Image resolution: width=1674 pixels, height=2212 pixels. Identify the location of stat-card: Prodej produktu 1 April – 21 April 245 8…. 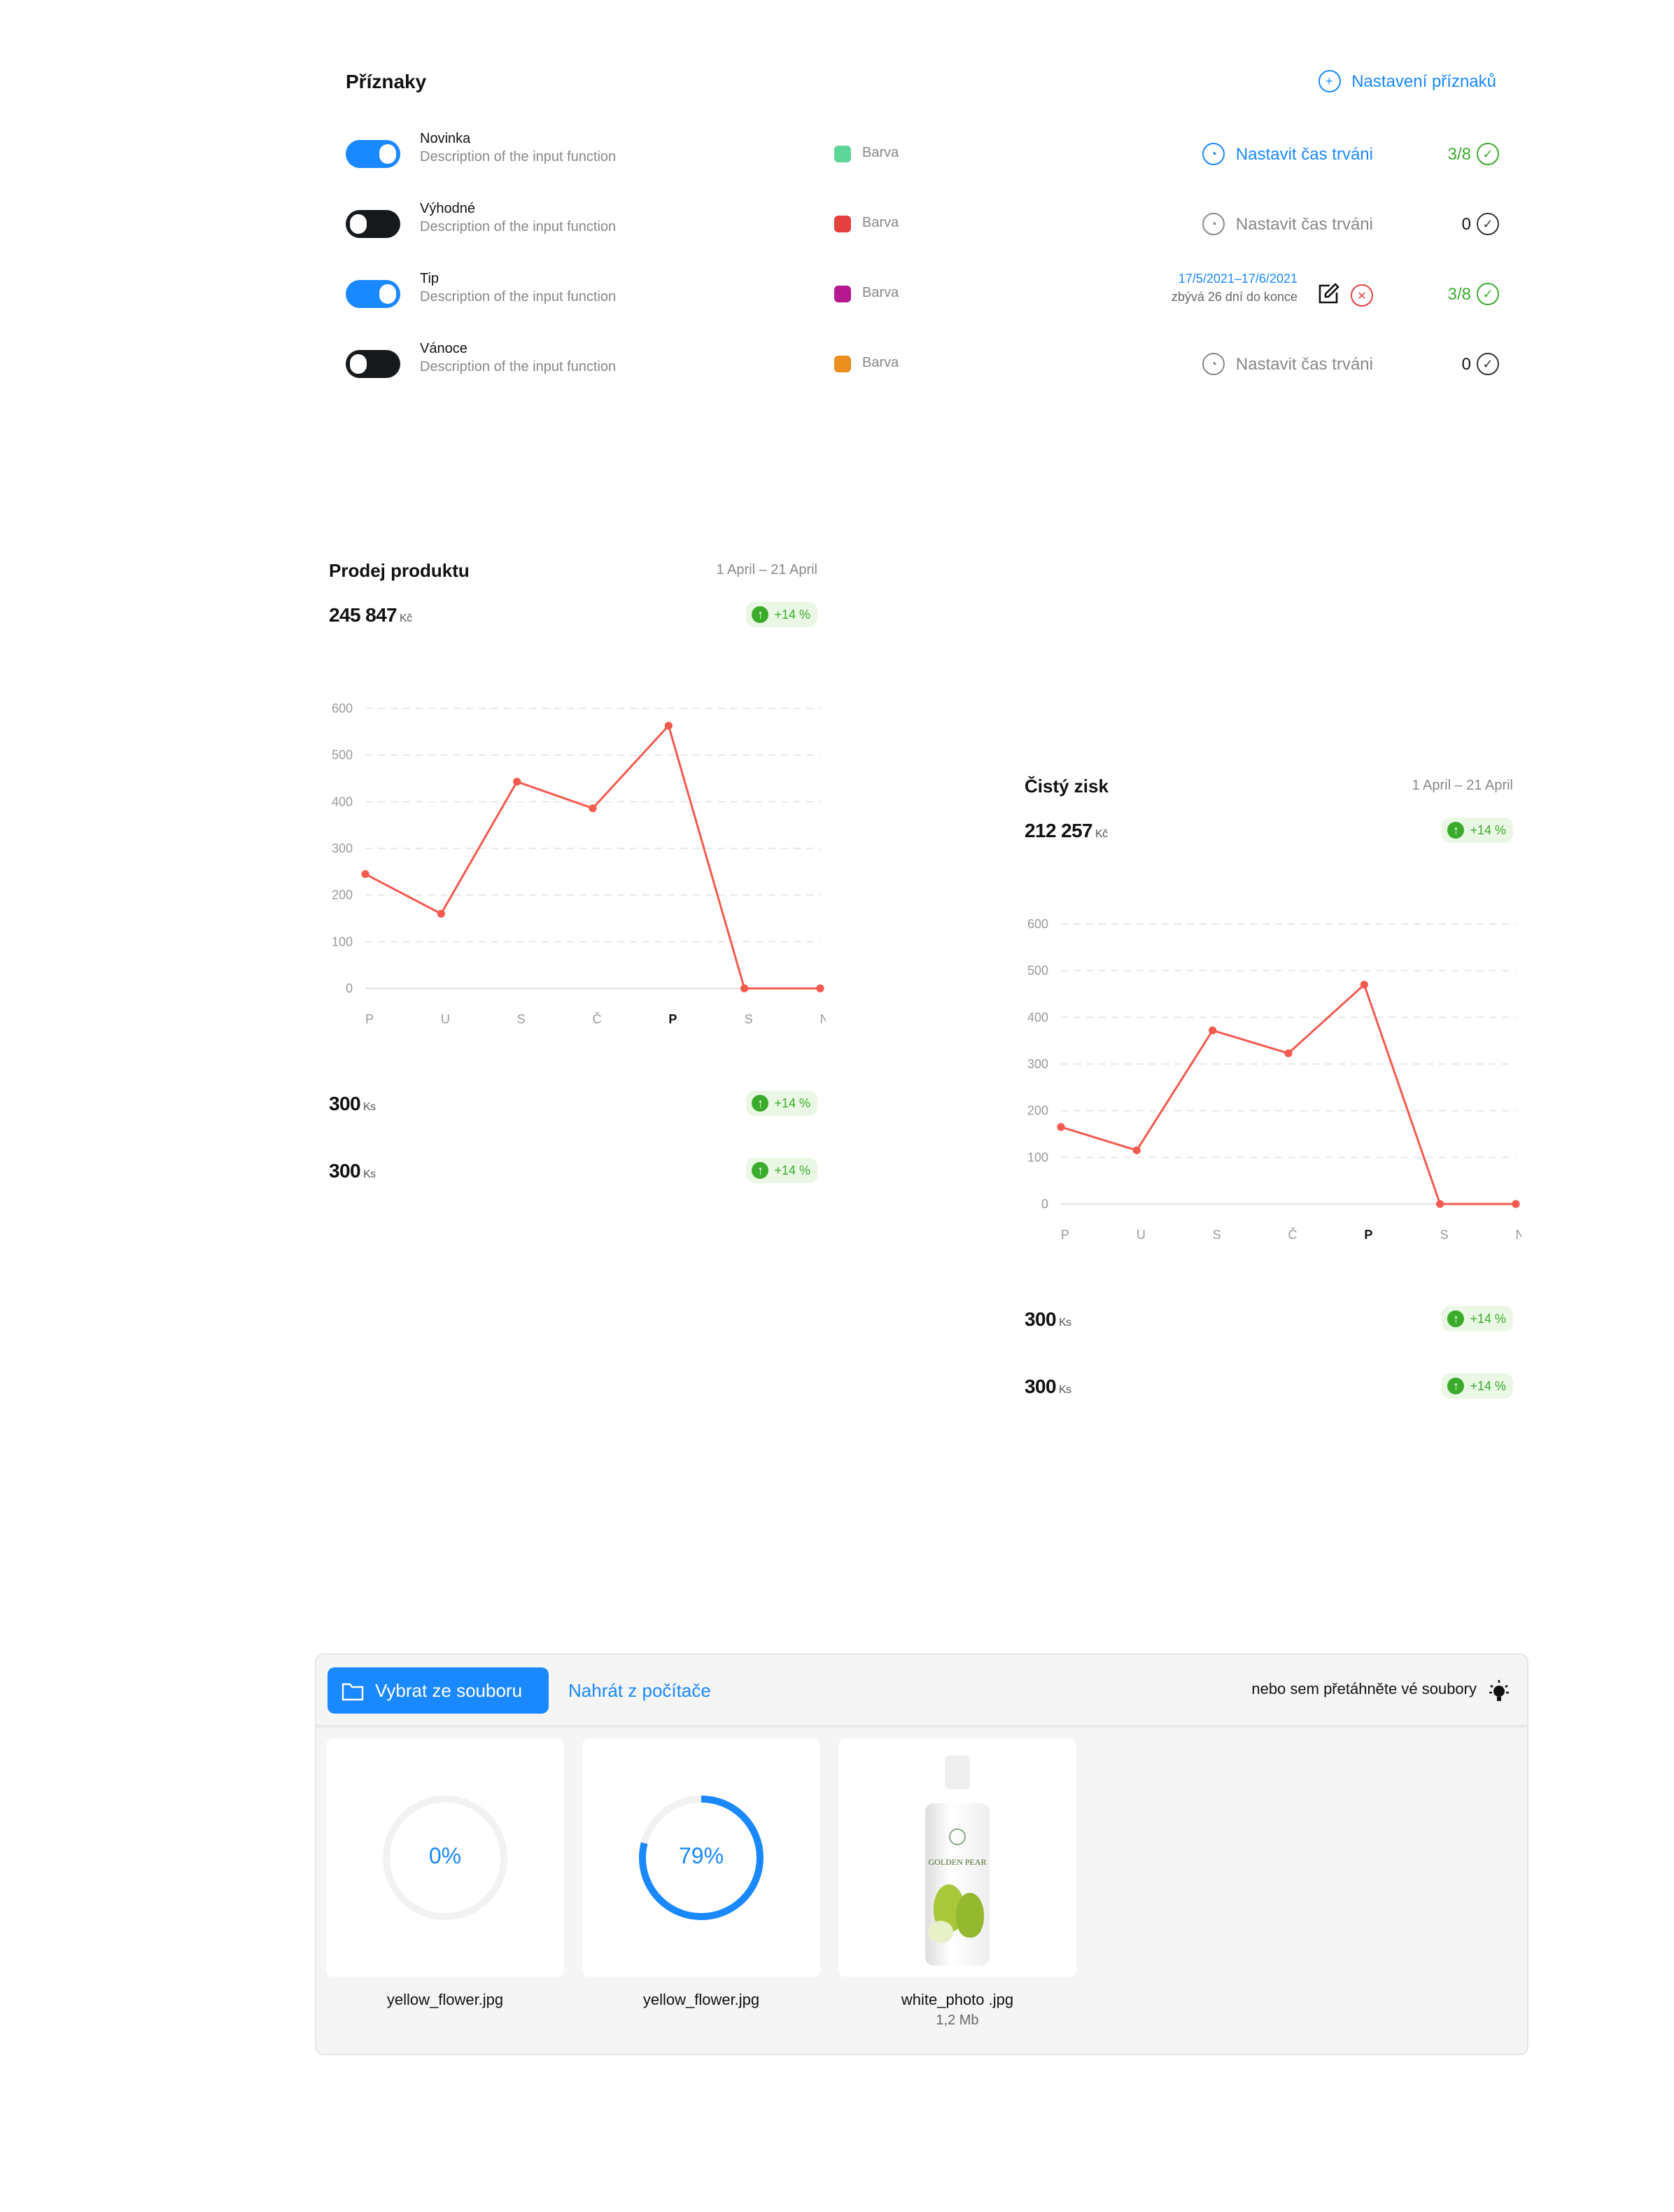
(577, 882).